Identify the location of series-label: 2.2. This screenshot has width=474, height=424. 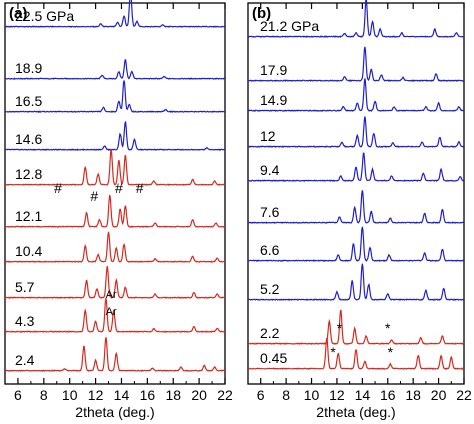
(270, 333).